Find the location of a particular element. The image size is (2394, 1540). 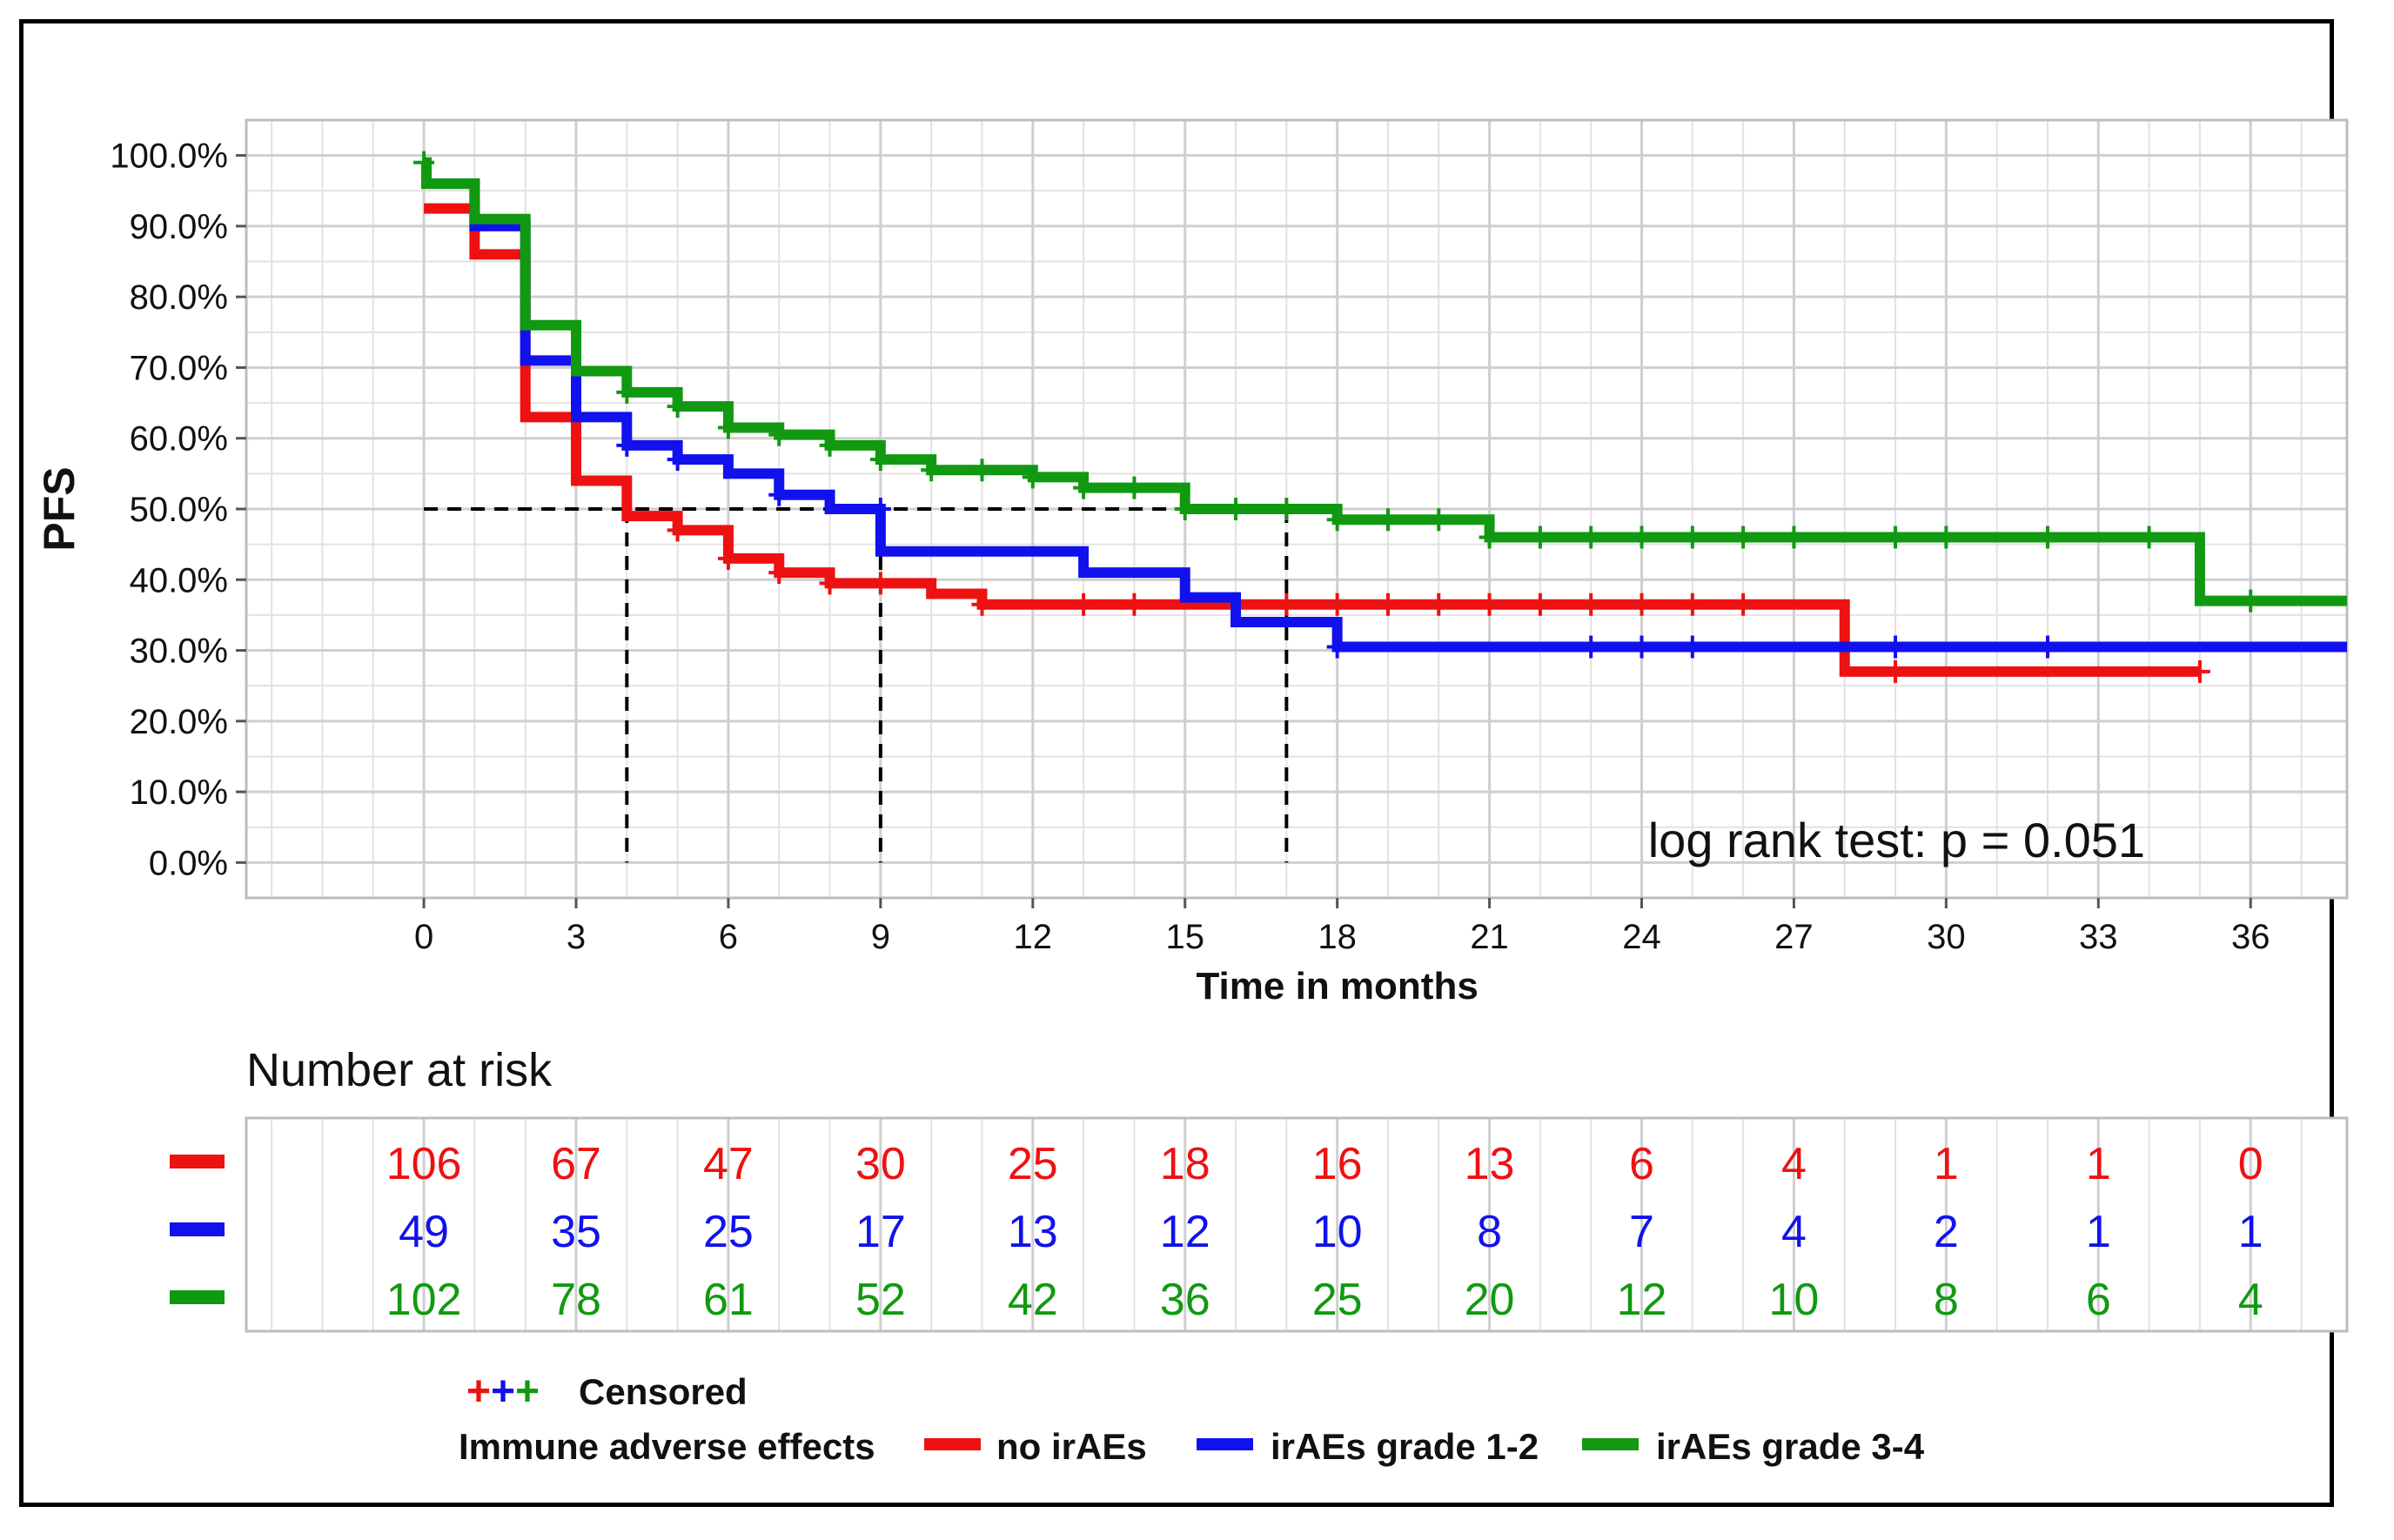

risk-value: 13 is located at coordinates (1033, 1232).